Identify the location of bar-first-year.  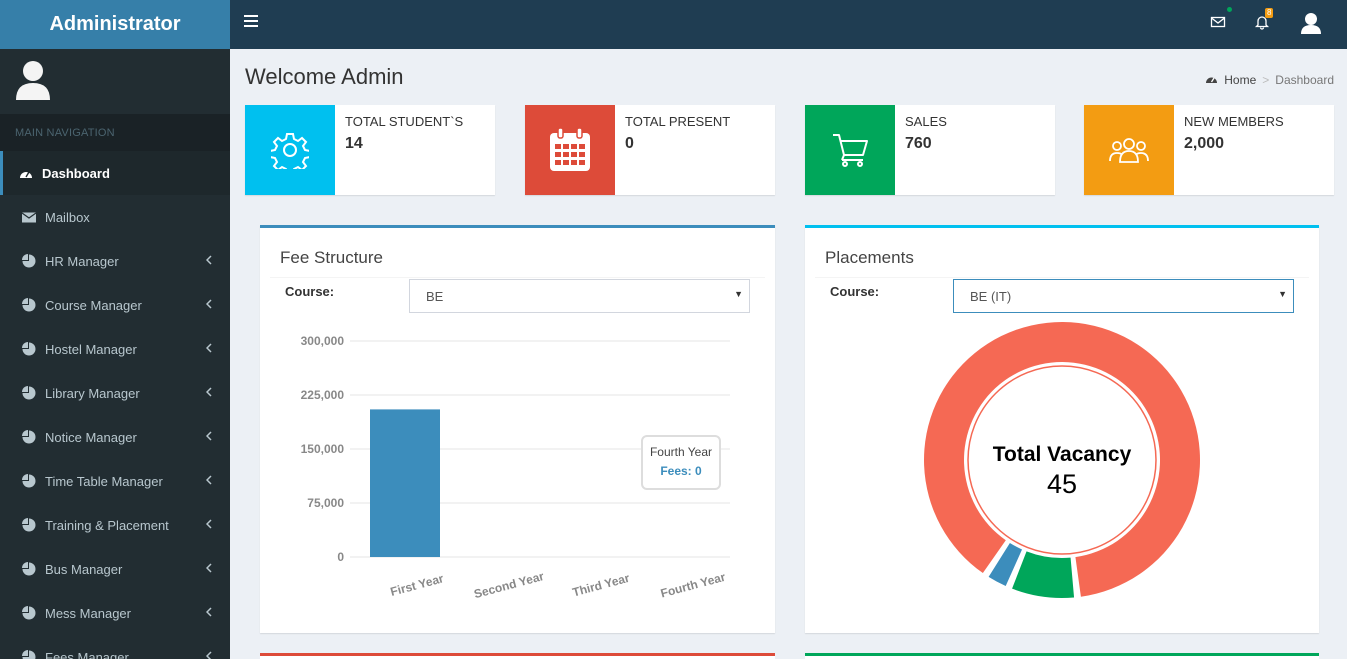
(405, 483).